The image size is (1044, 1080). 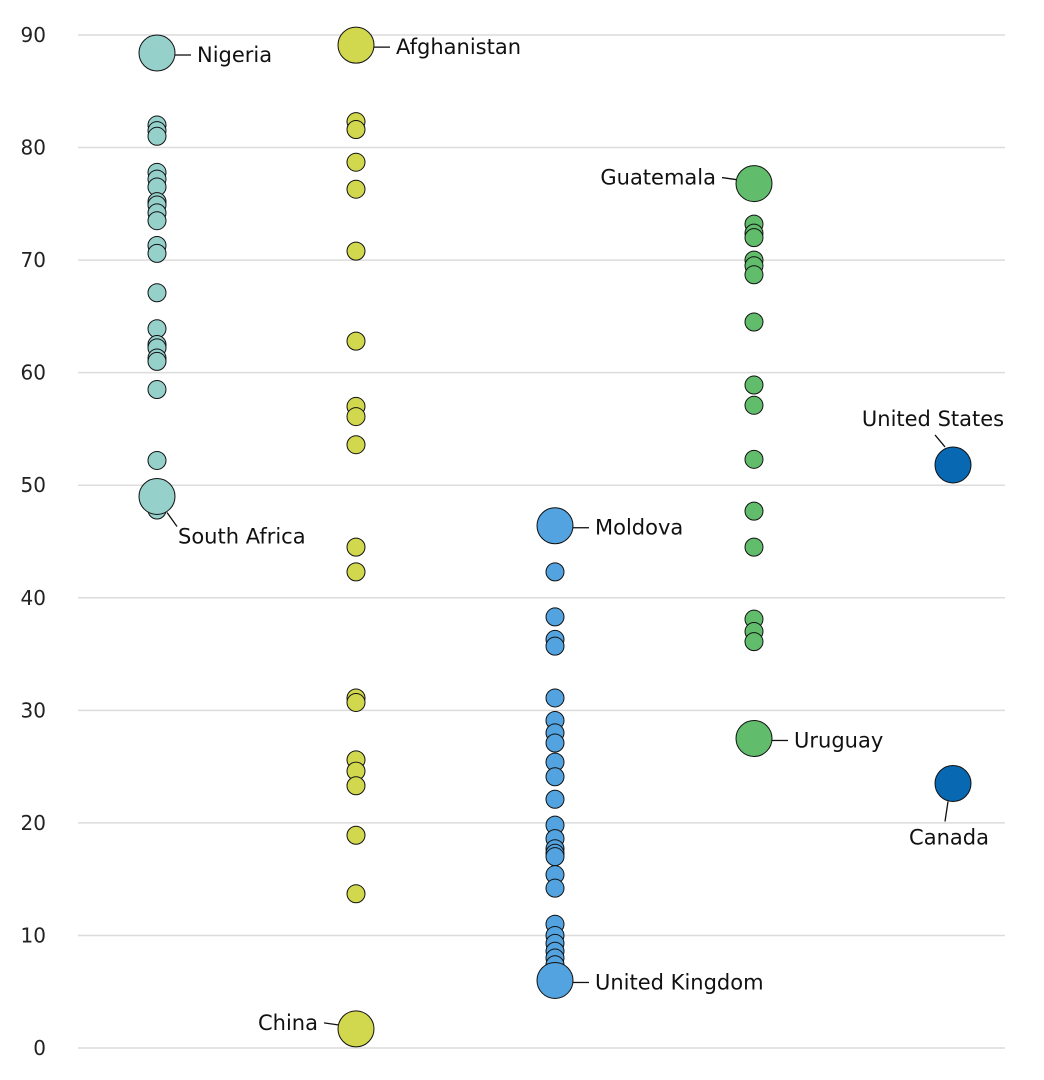 I want to click on y-tick-label-60: 60, so click(x=33, y=373).